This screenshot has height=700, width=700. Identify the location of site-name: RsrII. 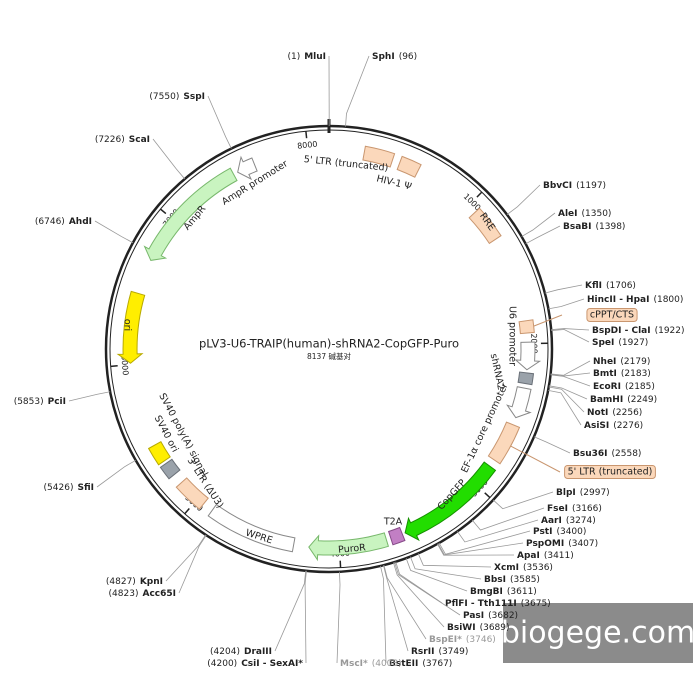
(422, 652).